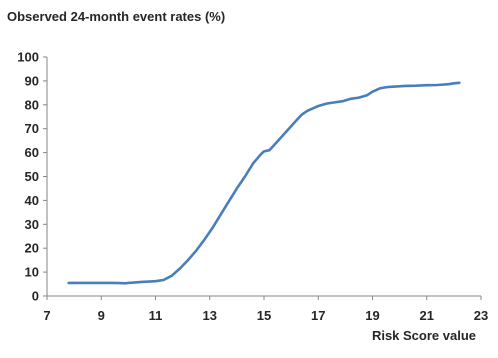  What do you see at coordinates (32, 272) in the screenshot?
I see `y-tick-label: 10` at bounding box center [32, 272].